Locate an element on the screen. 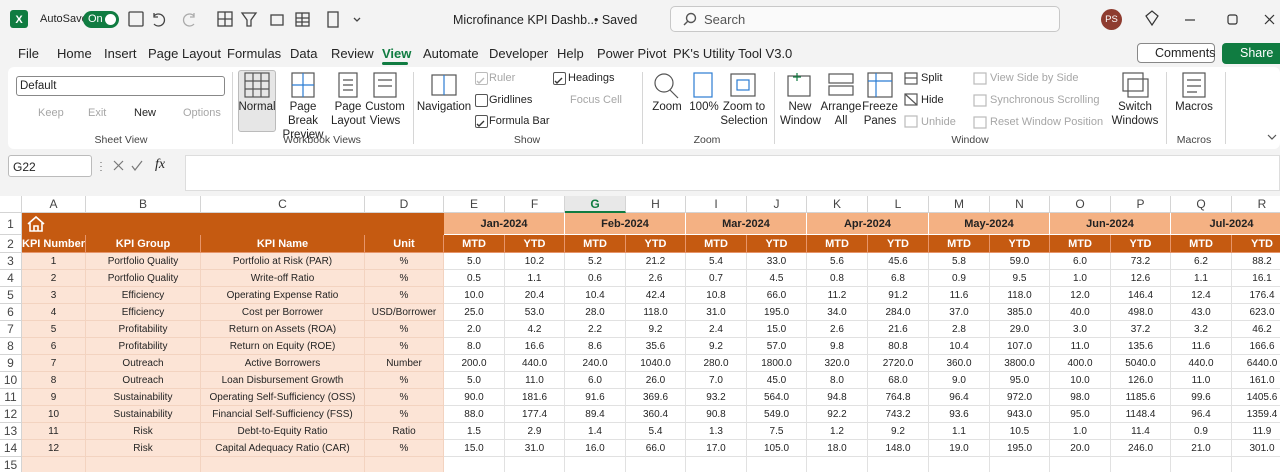  row-header: 9 is located at coordinates (11, 363).